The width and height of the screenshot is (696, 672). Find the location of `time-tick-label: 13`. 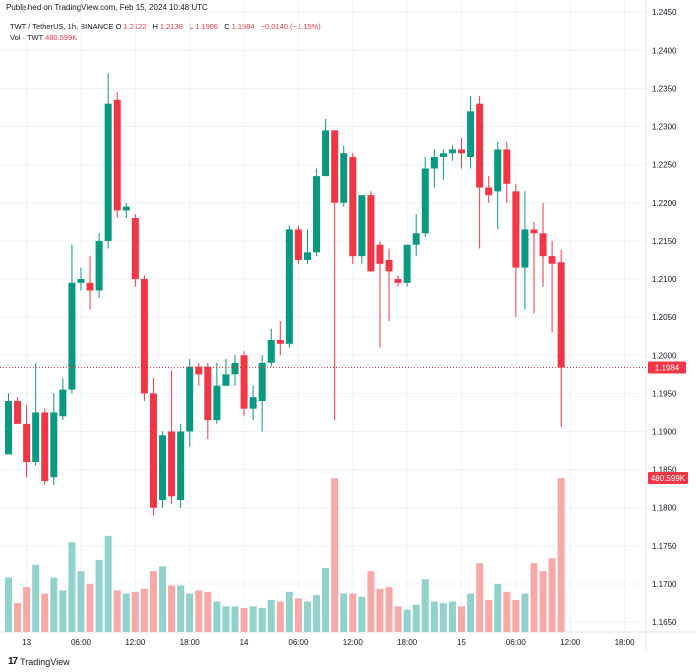

time-tick-label: 13 is located at coordinates (26, 642).